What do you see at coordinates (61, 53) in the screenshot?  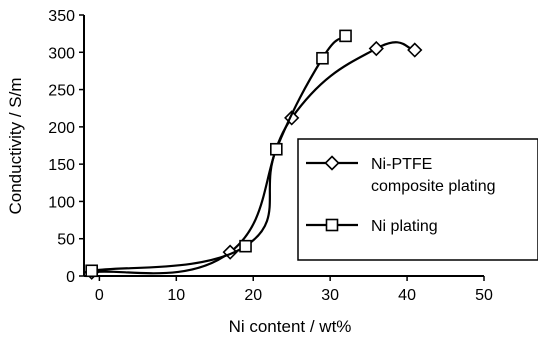 I see `y-tick-label: 300` at bounding box center [61, 53].